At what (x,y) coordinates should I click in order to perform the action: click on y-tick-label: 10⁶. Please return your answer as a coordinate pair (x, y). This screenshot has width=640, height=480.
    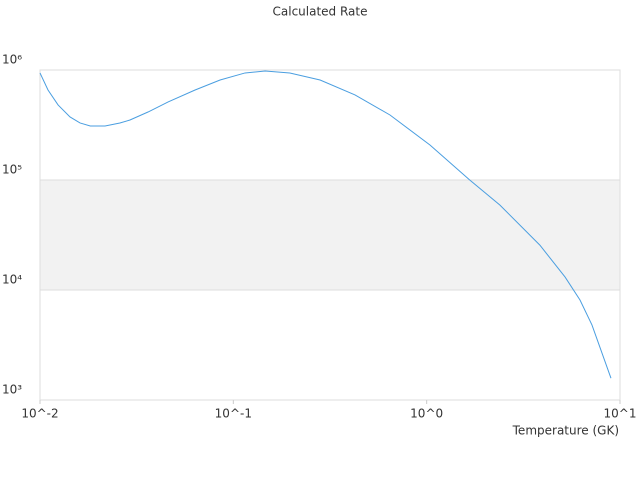
    Looking at the image, I should click on (12, 60).